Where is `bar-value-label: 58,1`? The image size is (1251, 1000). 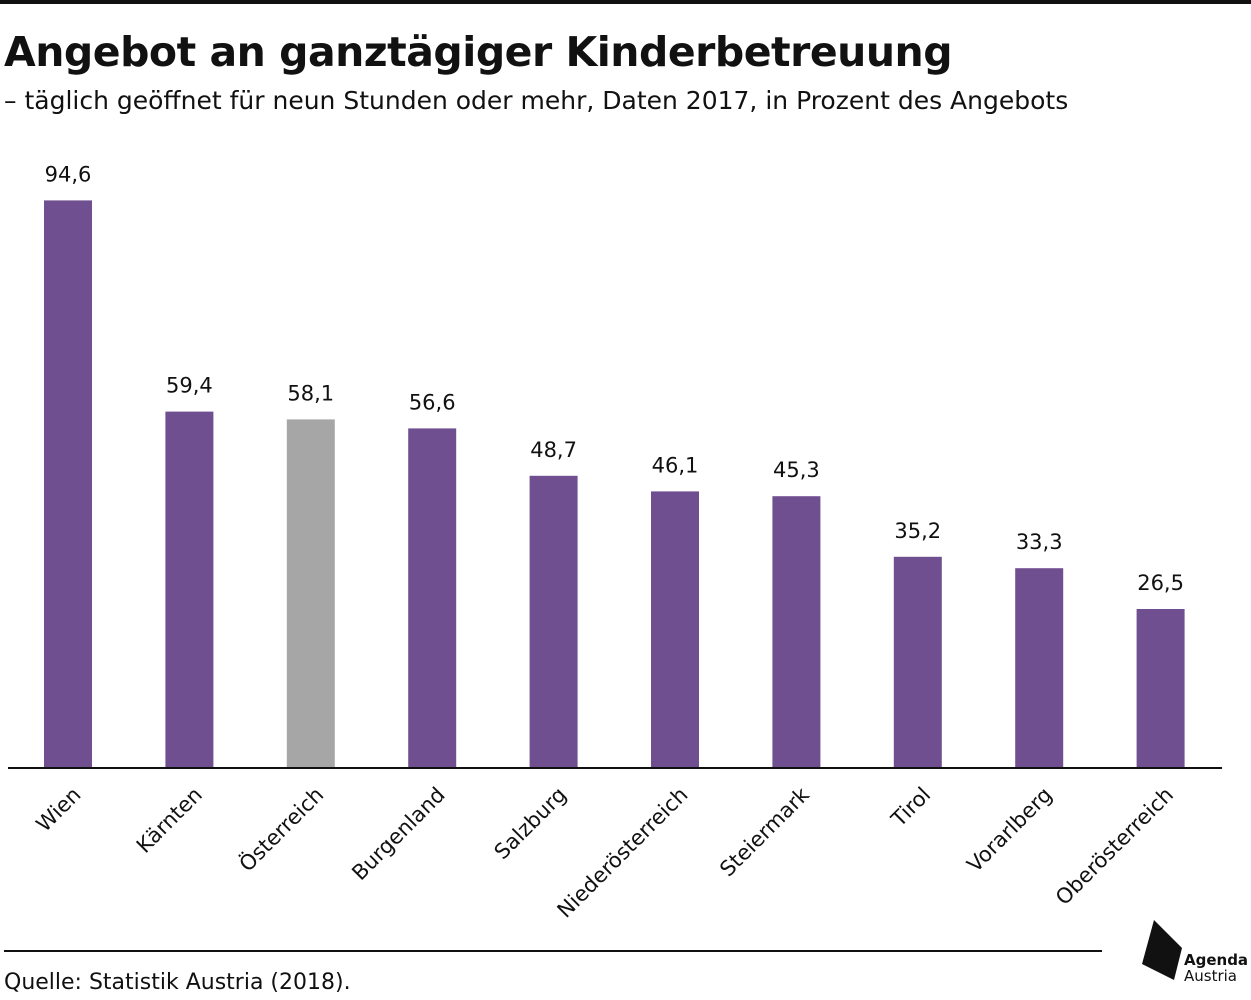 bar-value-label: 58,1 is located at coordinates (310, 393).